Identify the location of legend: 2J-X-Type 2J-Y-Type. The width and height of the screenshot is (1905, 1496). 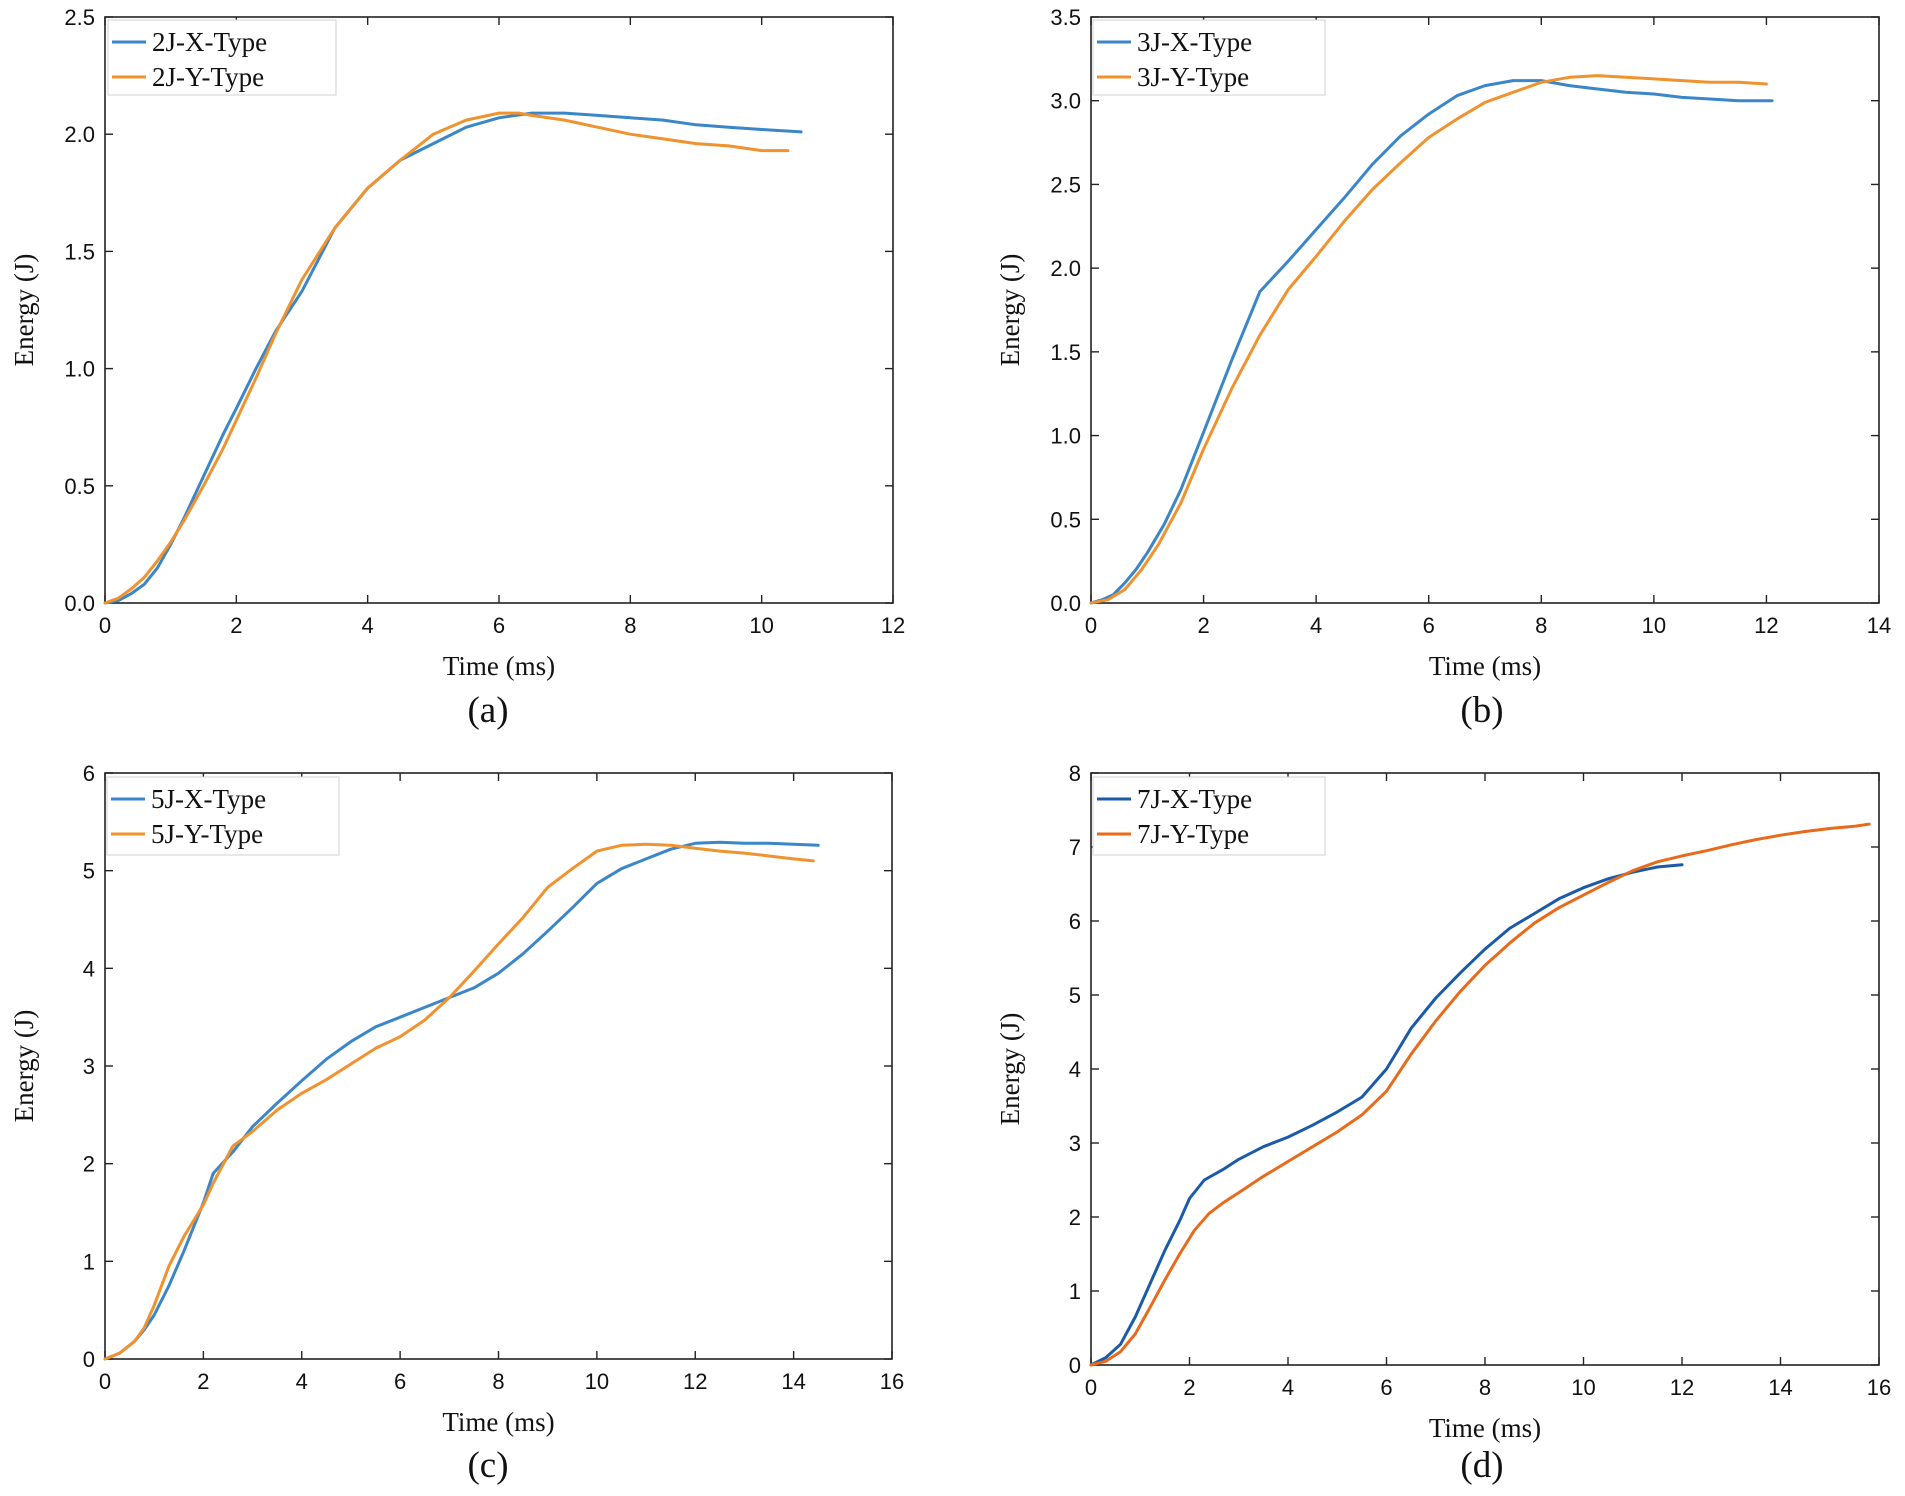
(222, 57).